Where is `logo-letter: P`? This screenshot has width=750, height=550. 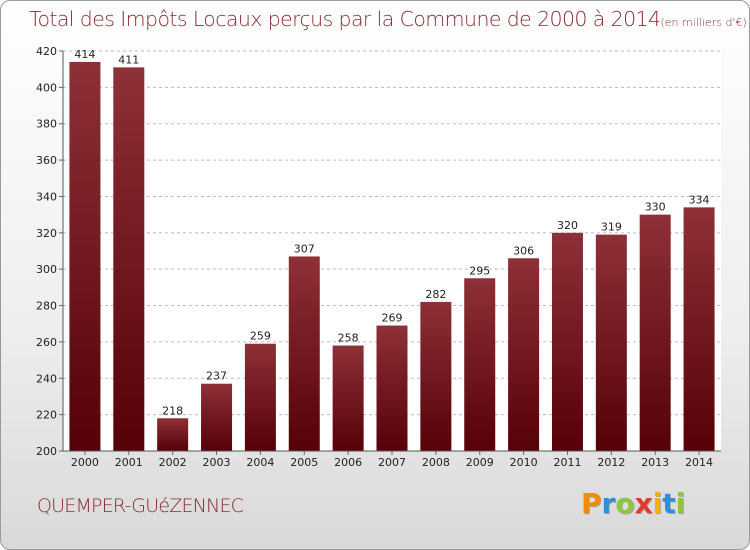 logo-letter: P is located at coordinates (591, 503).